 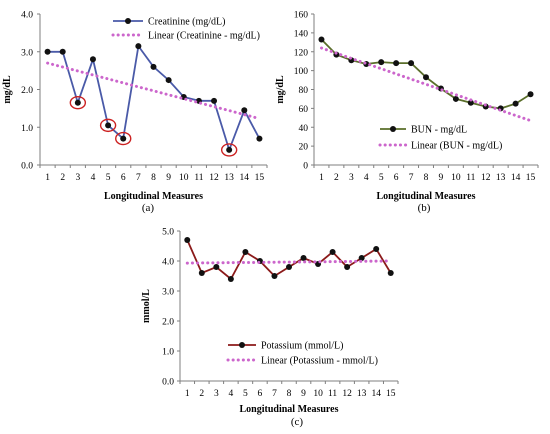 What do you see at coordinates (304, 129) in the screenshot?
I see `y-tick-label: 40` at bounding box center [304, 129].